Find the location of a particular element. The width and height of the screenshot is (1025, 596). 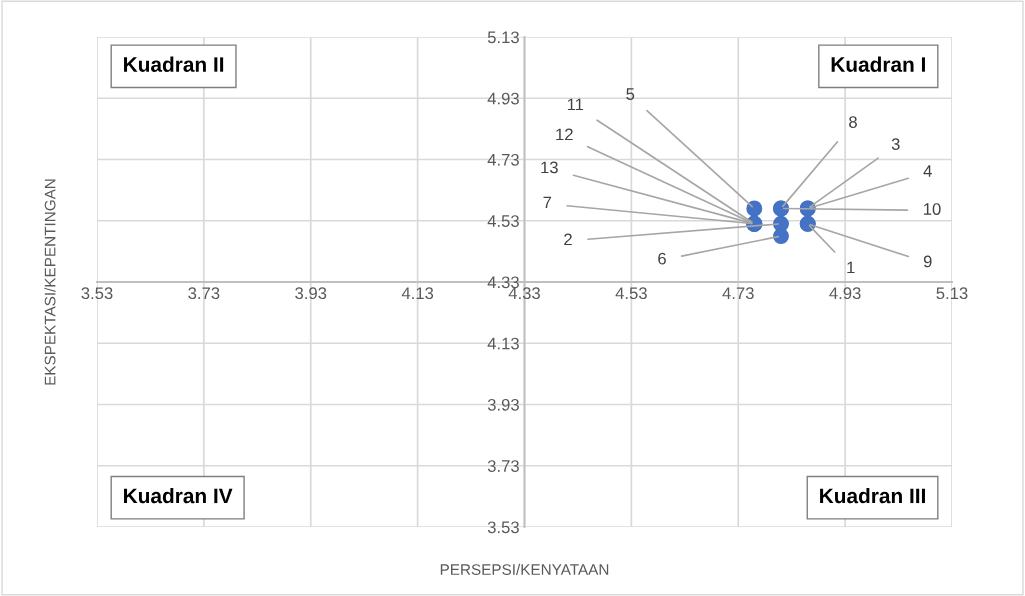

annotation: 6 is located at coordinates (662, 258).